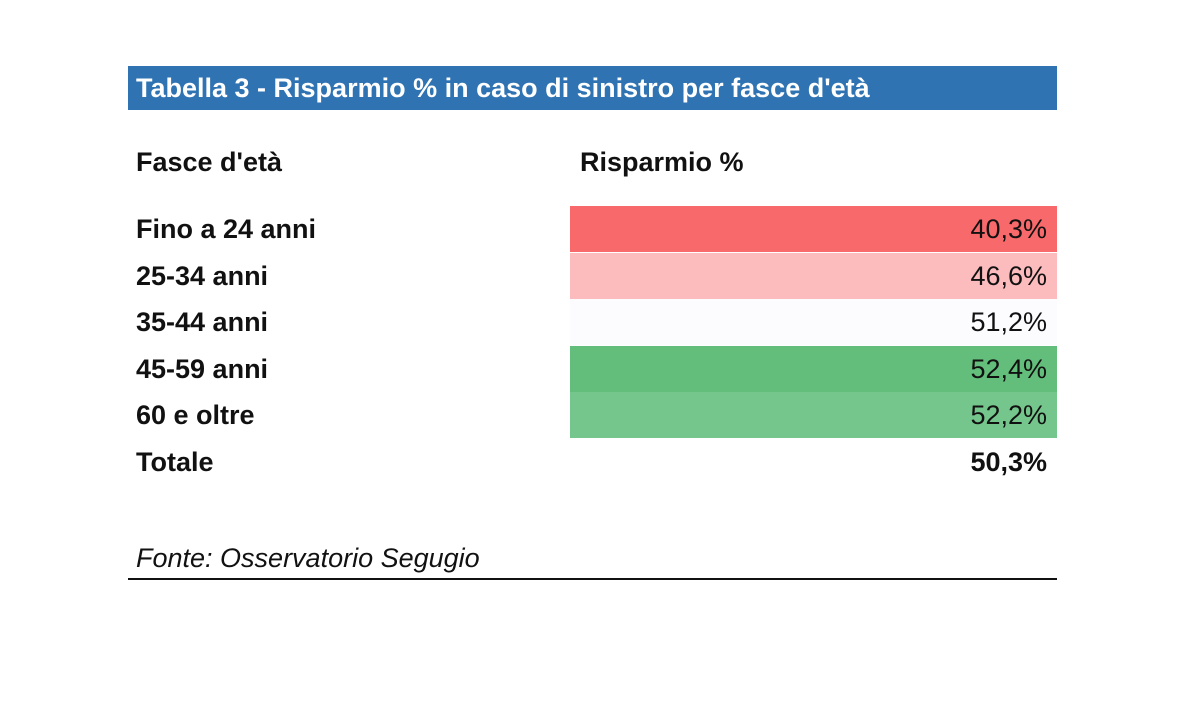  Describe the element at coordinates (813, 322) in the screenshot. I see `row-value: 51,2%` at that location.